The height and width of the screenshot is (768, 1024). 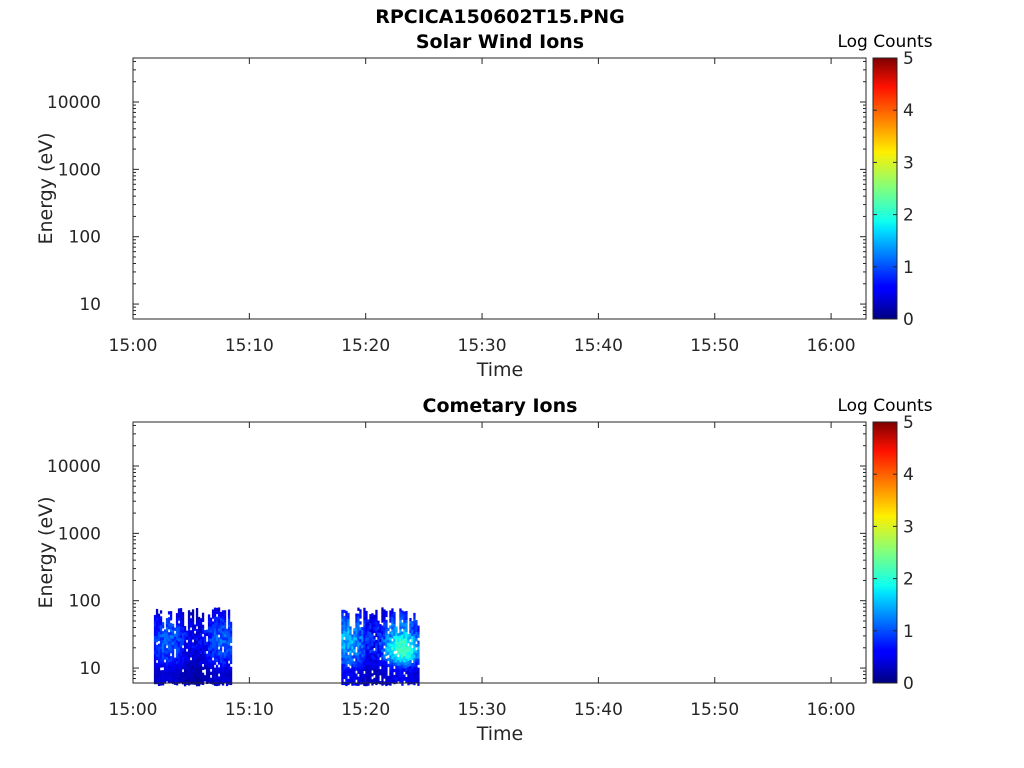 What do you see at coordinates (908, 163) in the screenshot?
I see `colorbar-tick-label: 3` at bounding box center [908, 163].